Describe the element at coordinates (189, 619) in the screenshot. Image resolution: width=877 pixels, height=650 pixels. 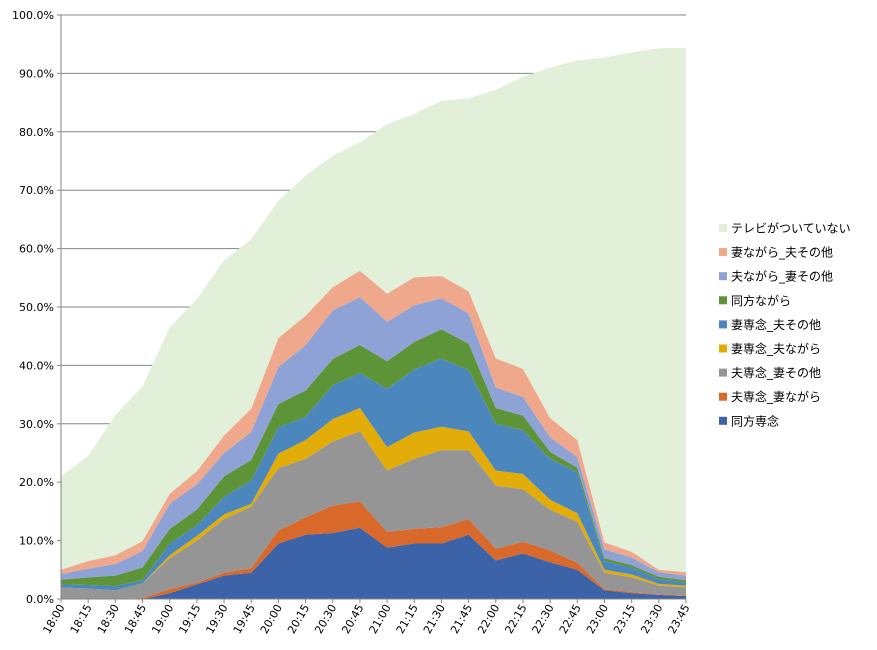
I see `x-tick-label: 19:15` at that location.